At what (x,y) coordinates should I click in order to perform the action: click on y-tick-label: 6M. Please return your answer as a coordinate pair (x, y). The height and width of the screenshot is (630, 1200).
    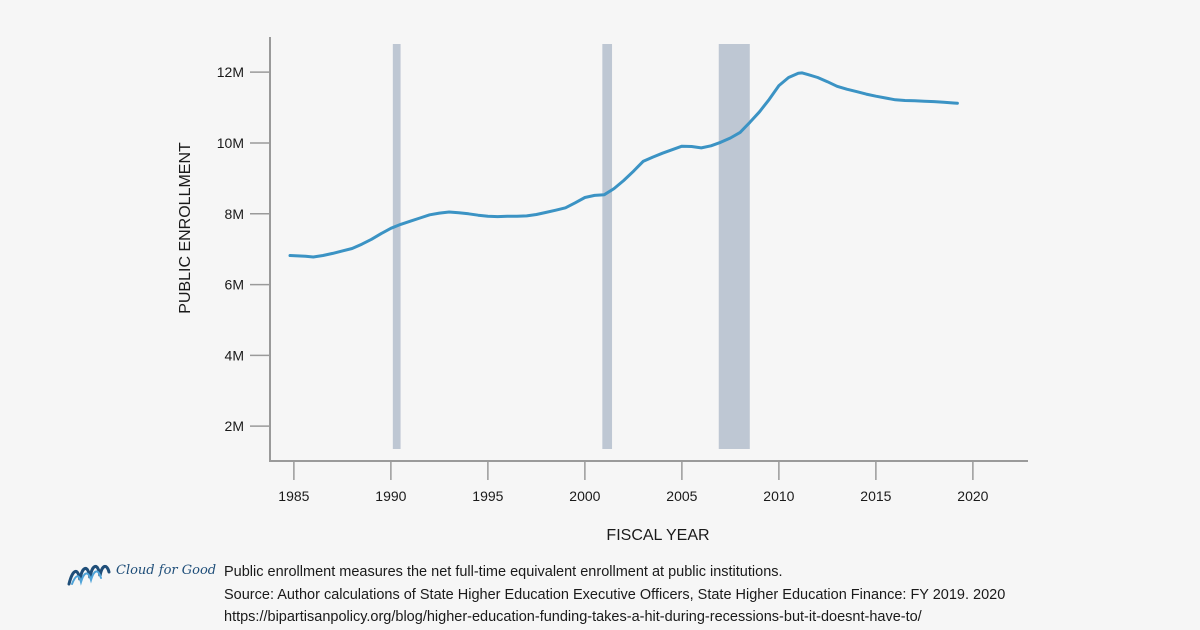
    Looking at the image, I should click on (234, 285).